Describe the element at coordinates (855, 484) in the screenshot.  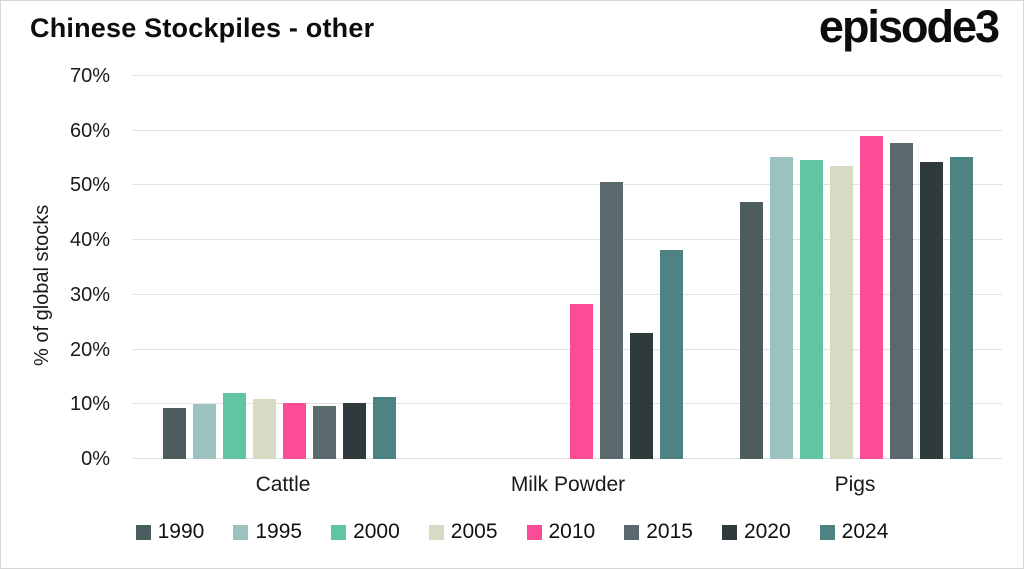
I see `x-label-pigs: Pigs` at that location.